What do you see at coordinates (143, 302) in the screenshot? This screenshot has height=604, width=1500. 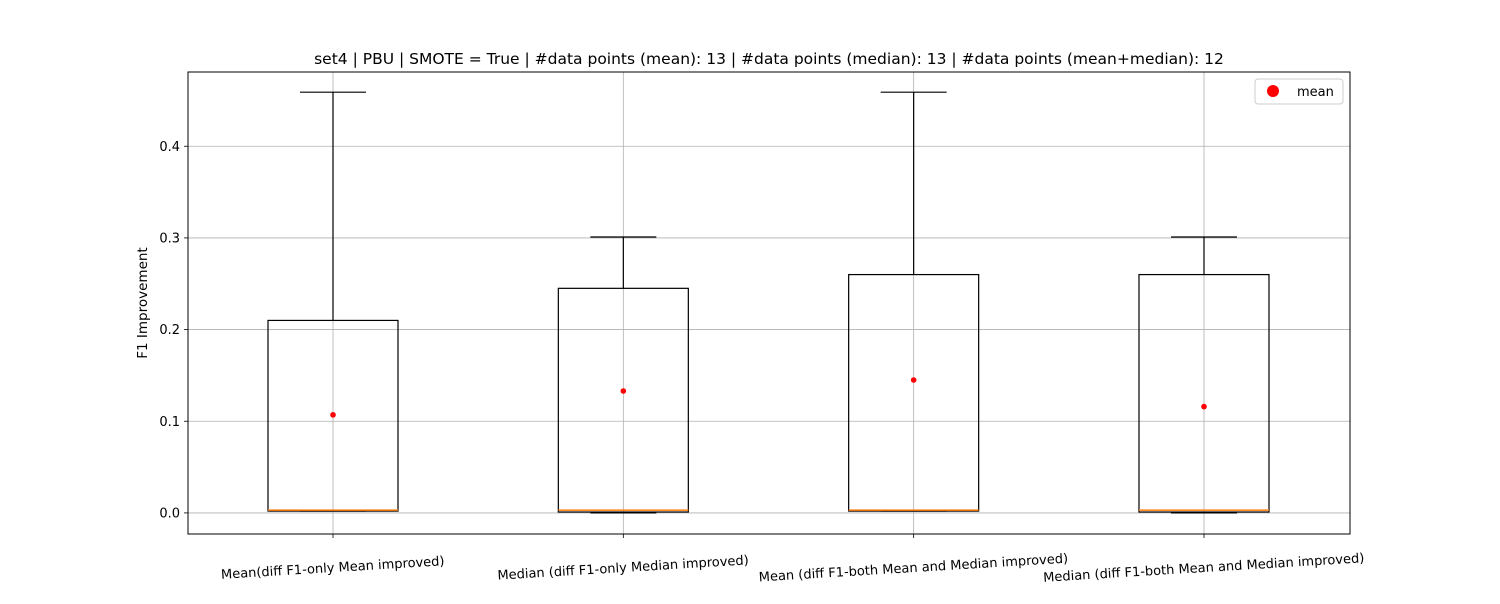 I see `y-axis-label: F1 Improvement` at bounding box center [143, 302].